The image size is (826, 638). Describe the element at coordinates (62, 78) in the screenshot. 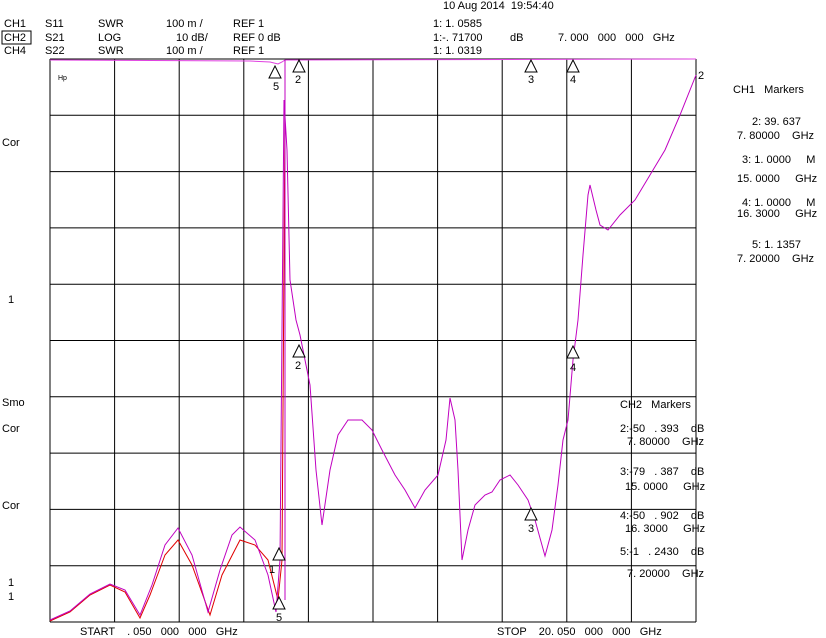

I see `side-label: Hp` at that location.